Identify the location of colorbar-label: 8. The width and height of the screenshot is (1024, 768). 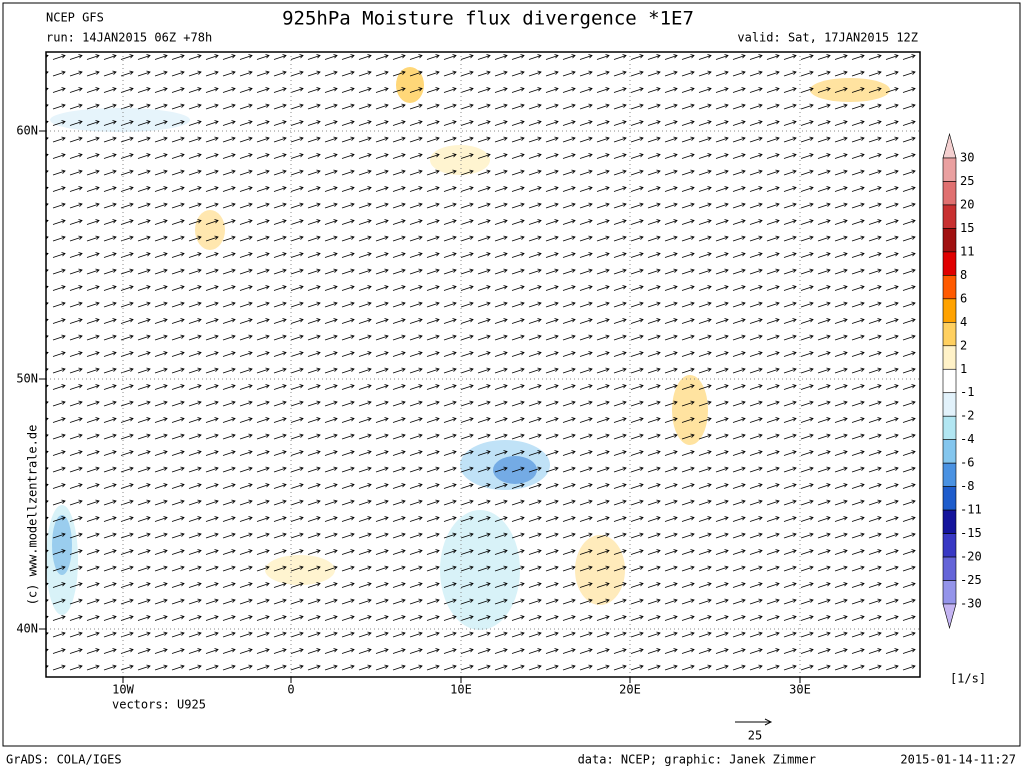
(963, 275).